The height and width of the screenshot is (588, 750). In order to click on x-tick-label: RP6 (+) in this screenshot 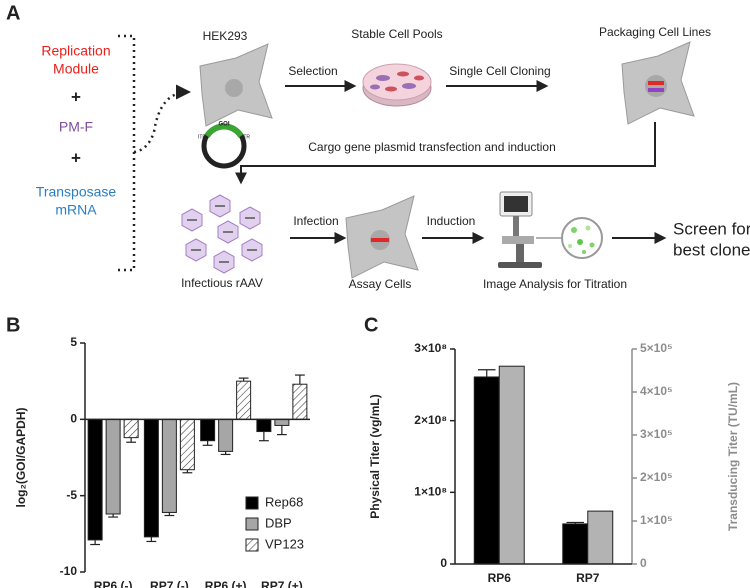, I will do `click(226, 583)`.